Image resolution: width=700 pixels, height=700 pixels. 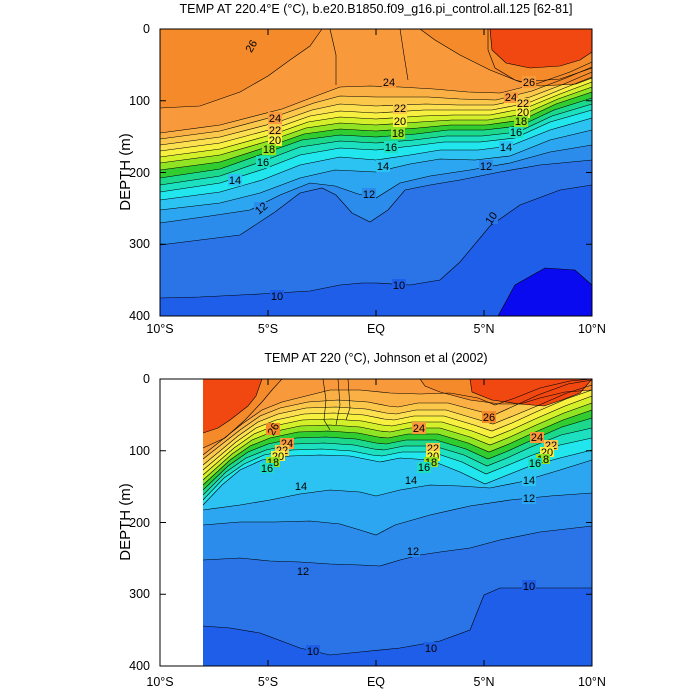 What do you see at coordinates (389, 82) in the screenshot?
I see `panel1-label-24a: 24` at bounding box center [389, 82].